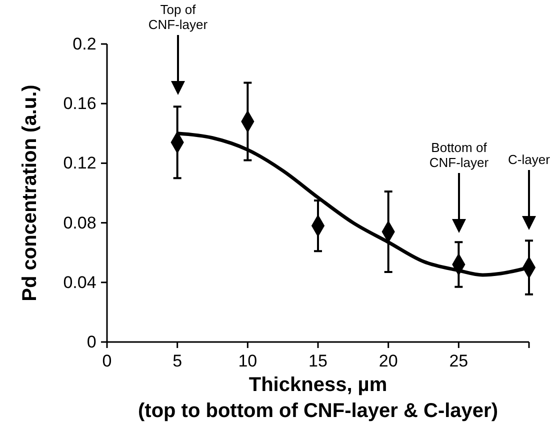  I want to click on text: Top of CNF-layer, so click(178, 17).